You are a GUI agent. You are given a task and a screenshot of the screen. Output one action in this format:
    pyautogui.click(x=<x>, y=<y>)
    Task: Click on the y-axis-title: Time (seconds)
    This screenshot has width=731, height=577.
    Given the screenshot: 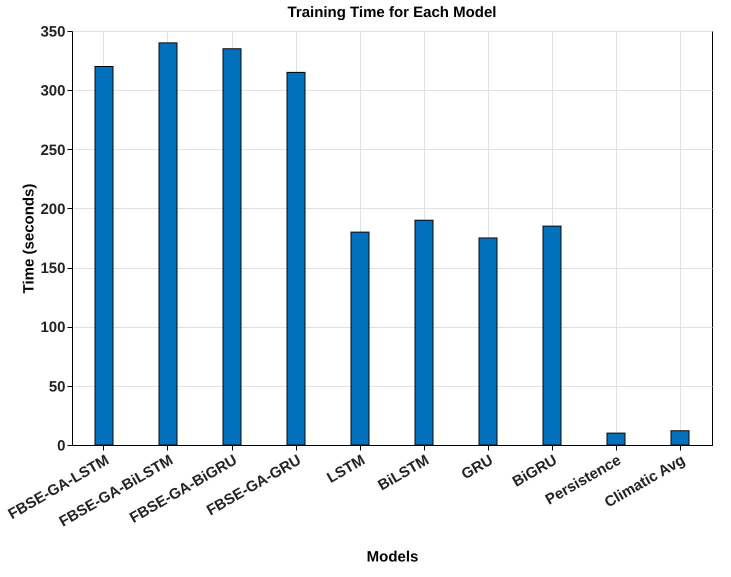 What is the action you would take?
    pyautogui.click(x=29, y=239)
    